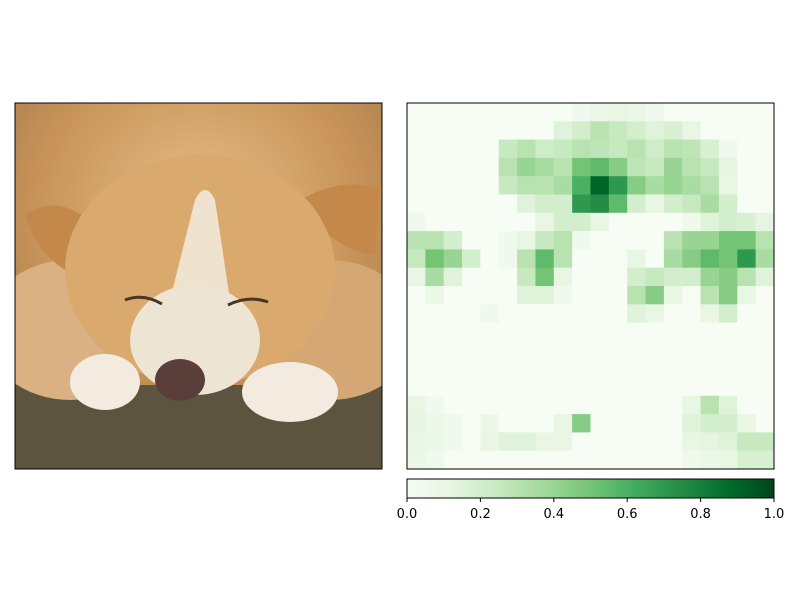 The width and height of the screenshot is (800, 600). What do you see at coordinates (340, 219) in the screenshot?
I see `dog-ear-right` at bounding box center [340, 219].